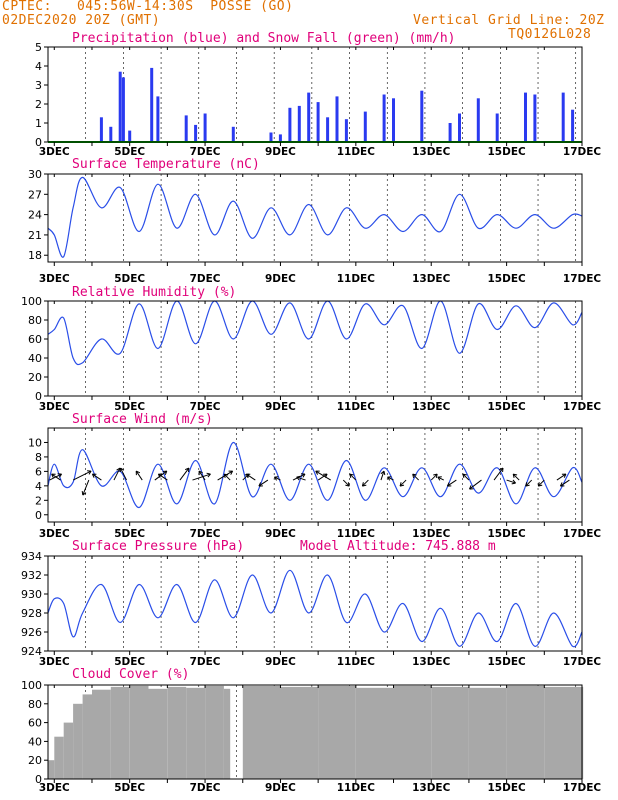 The width and height of the screenshot is (618, 800). Describe the element at coordinates (35, 194) in the screenshot. I see `y-tick-label: 27` at that location.